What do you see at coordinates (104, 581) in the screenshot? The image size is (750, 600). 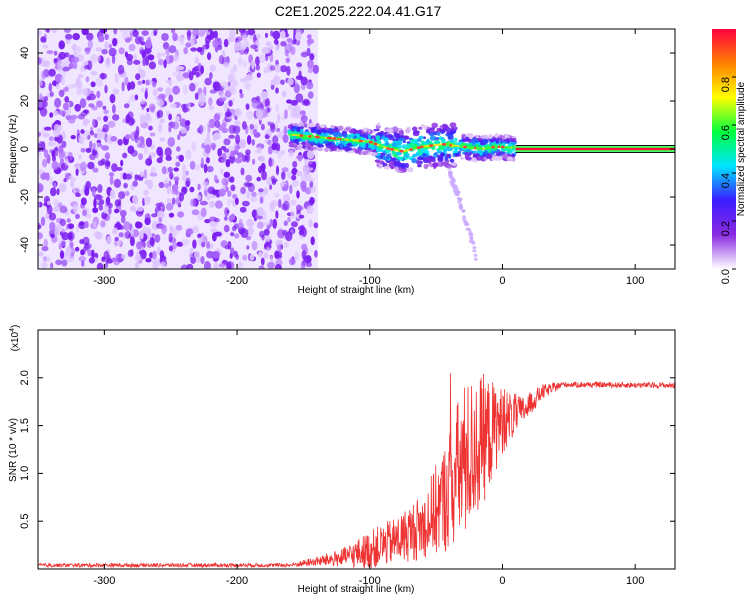 I see `x-tick-label: -300` at bounding box center [104, 581].